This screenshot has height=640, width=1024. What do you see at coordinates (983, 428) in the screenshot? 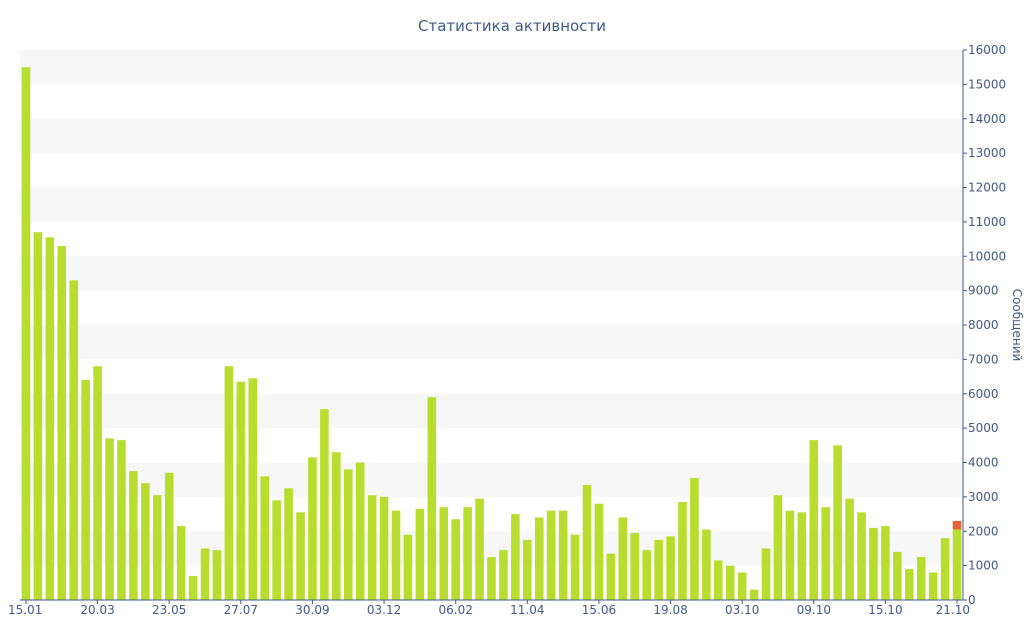
I see `y-tick-label: 5000` at bounding box center [983, 428].